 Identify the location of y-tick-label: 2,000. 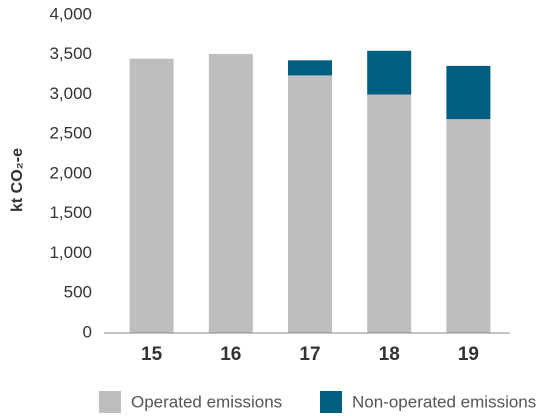
(70, 172).